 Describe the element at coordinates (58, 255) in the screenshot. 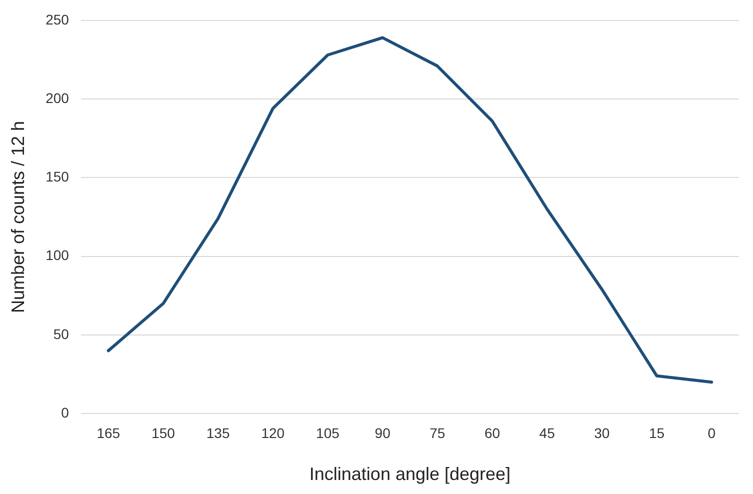

I see `y-tick-label: 100` at that location.